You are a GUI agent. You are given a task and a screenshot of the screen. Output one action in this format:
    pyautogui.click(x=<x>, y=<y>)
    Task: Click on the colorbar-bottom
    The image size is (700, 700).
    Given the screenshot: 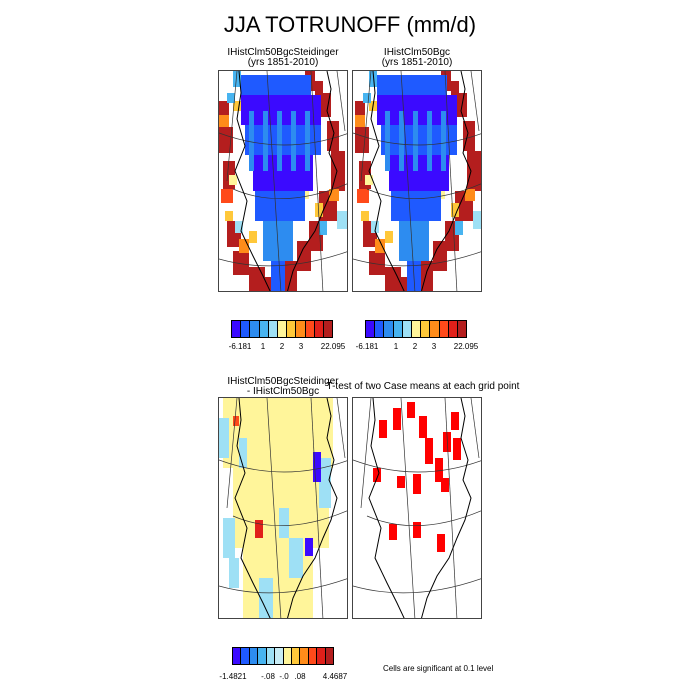 What is the action you would take?
    pyautogui.click(x=283, y=656)
    